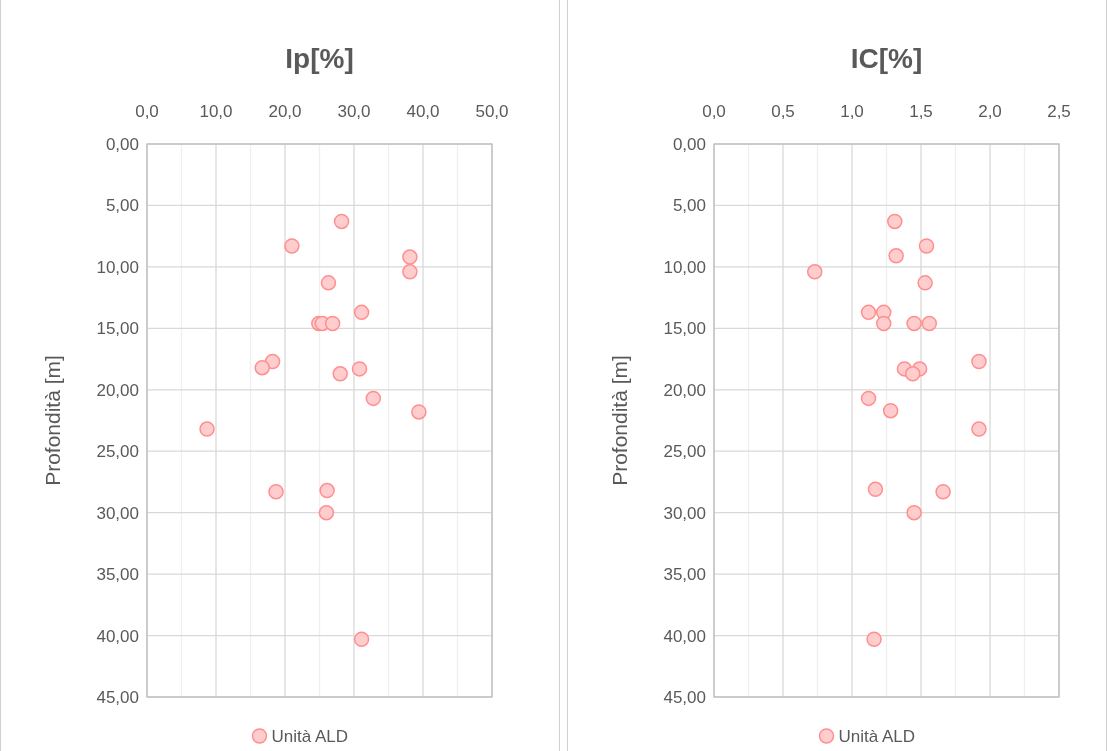 The height and width of the screenshot is (751, 1107). Describe the element at coordinates (423, 111) in the screenshot. I see `x-tick-label: 40,0` at that location.